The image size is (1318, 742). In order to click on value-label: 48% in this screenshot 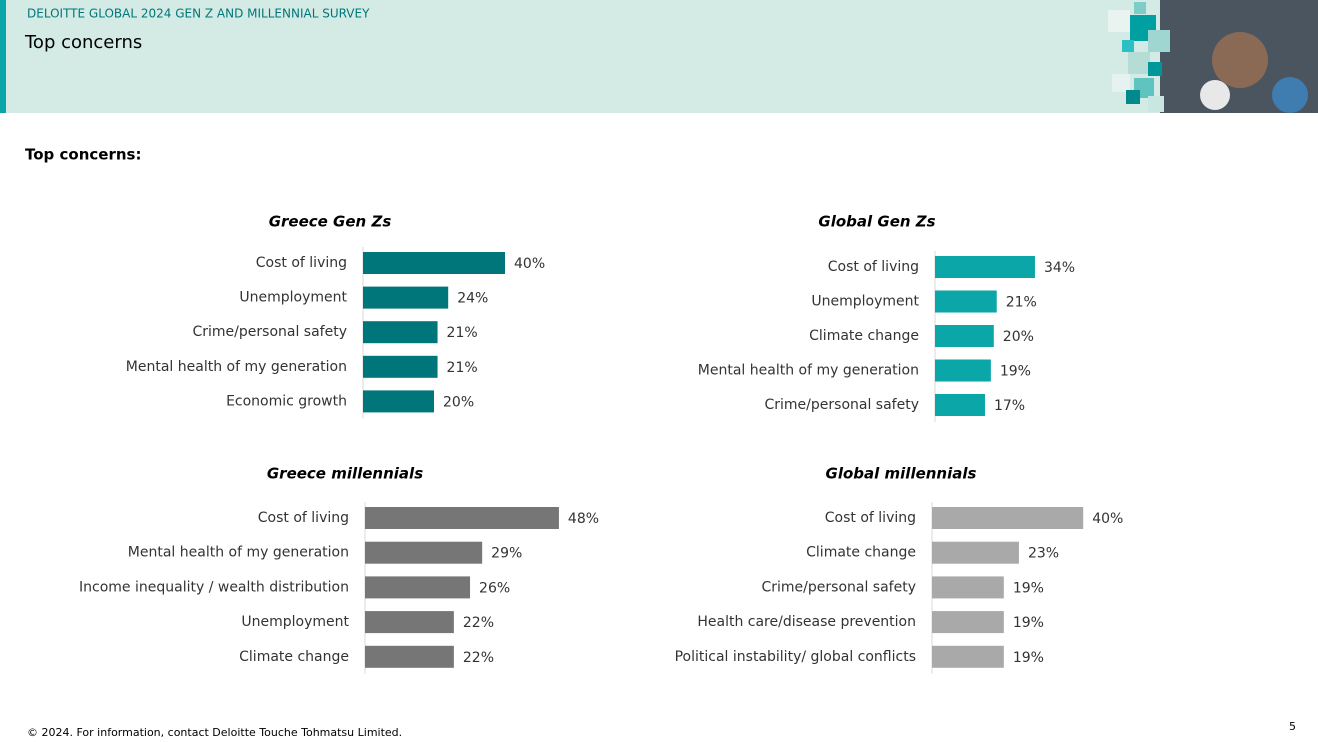, I will do `click(583, 519)`.